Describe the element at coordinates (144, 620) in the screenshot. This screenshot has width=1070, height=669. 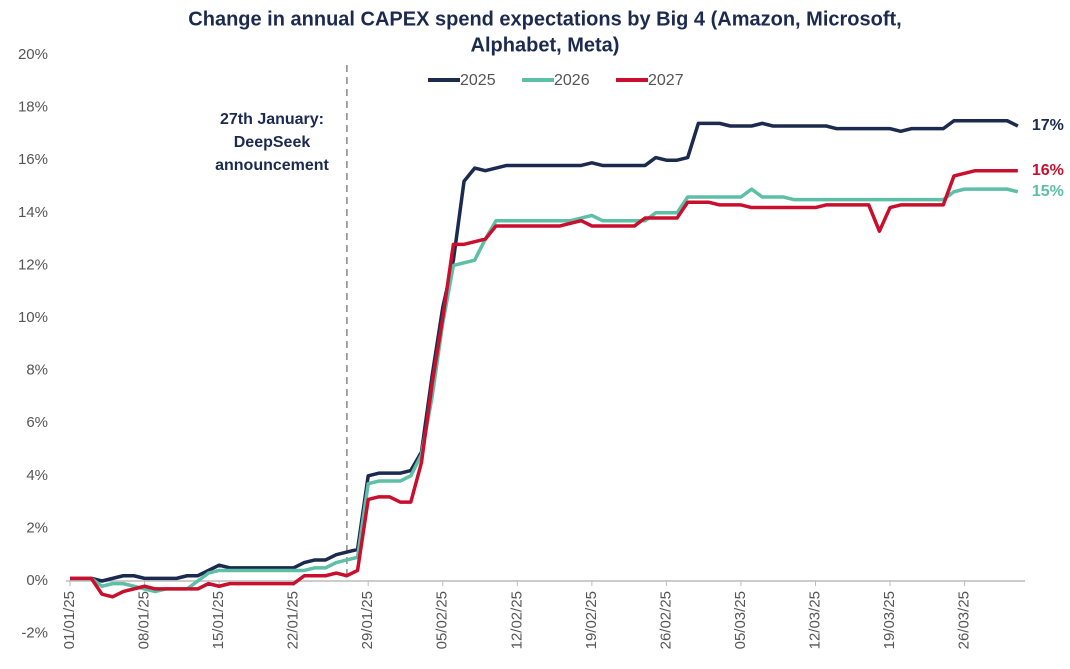
I see `x-tick-label: 08/01/25` at that location.